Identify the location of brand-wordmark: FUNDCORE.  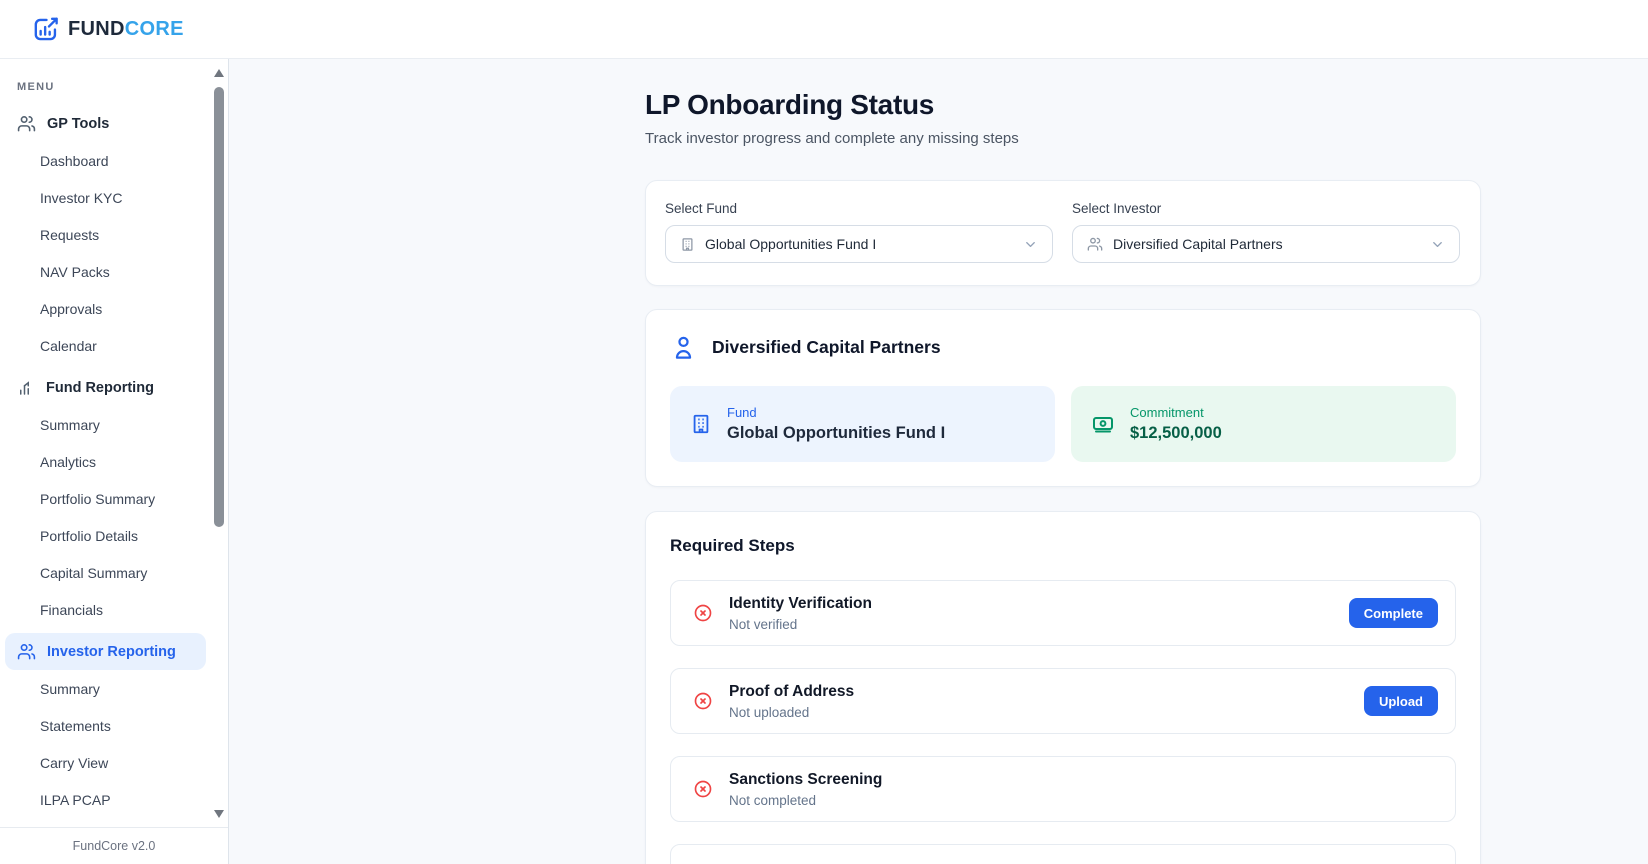
(126, 28).